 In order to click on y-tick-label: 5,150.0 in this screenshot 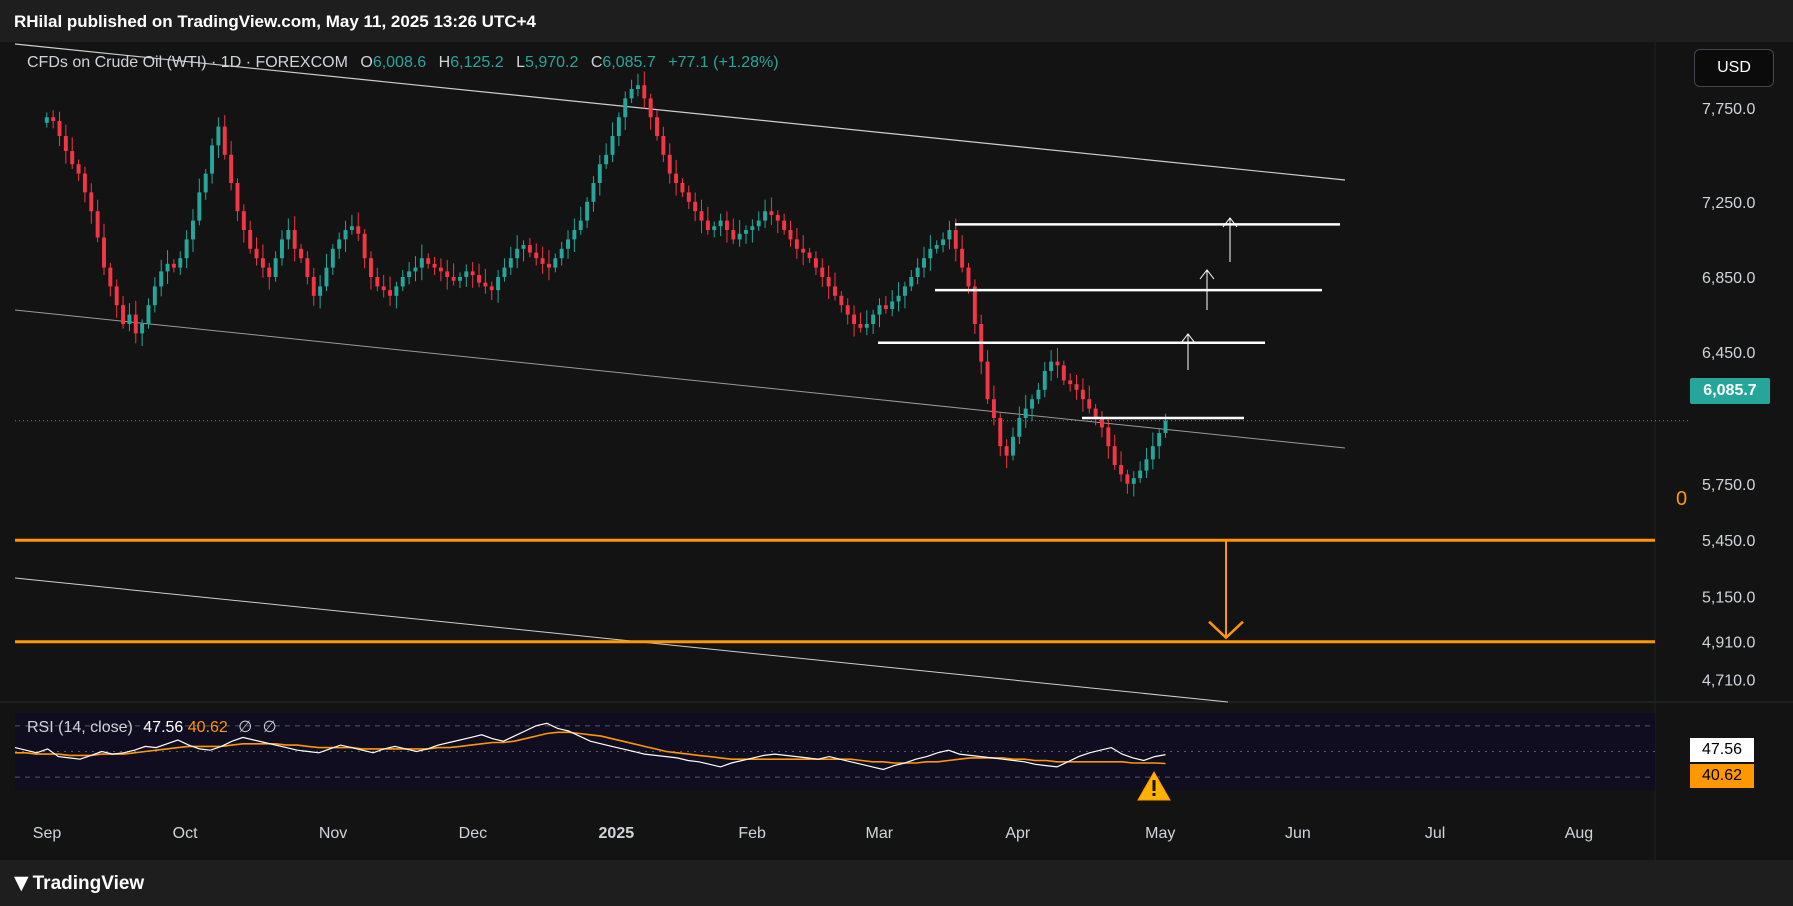, I will do `click(1728, 598)`.